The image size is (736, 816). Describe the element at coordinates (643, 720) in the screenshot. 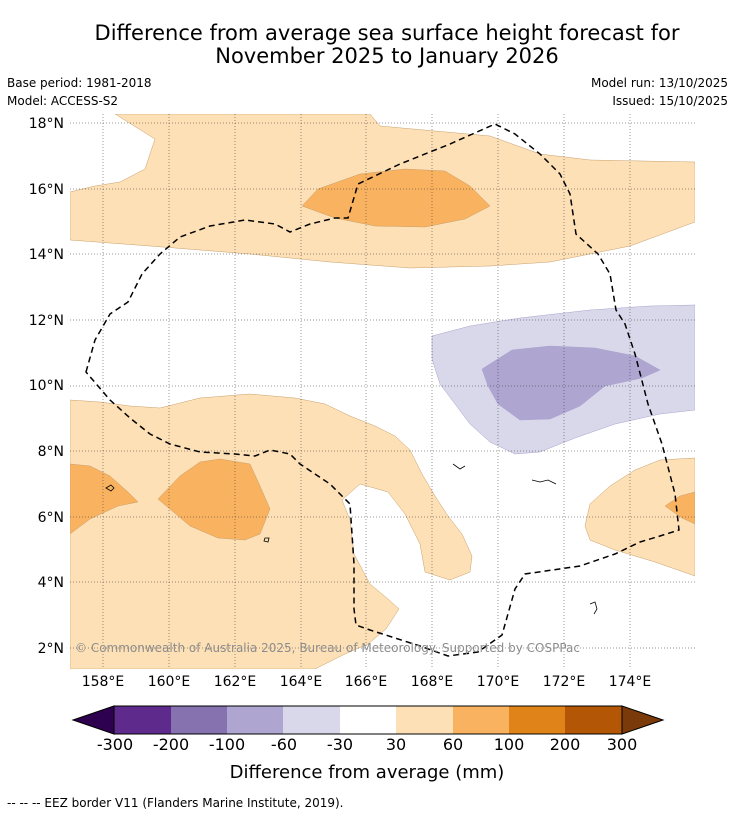

I see `colorbar-extend-high` at that location.